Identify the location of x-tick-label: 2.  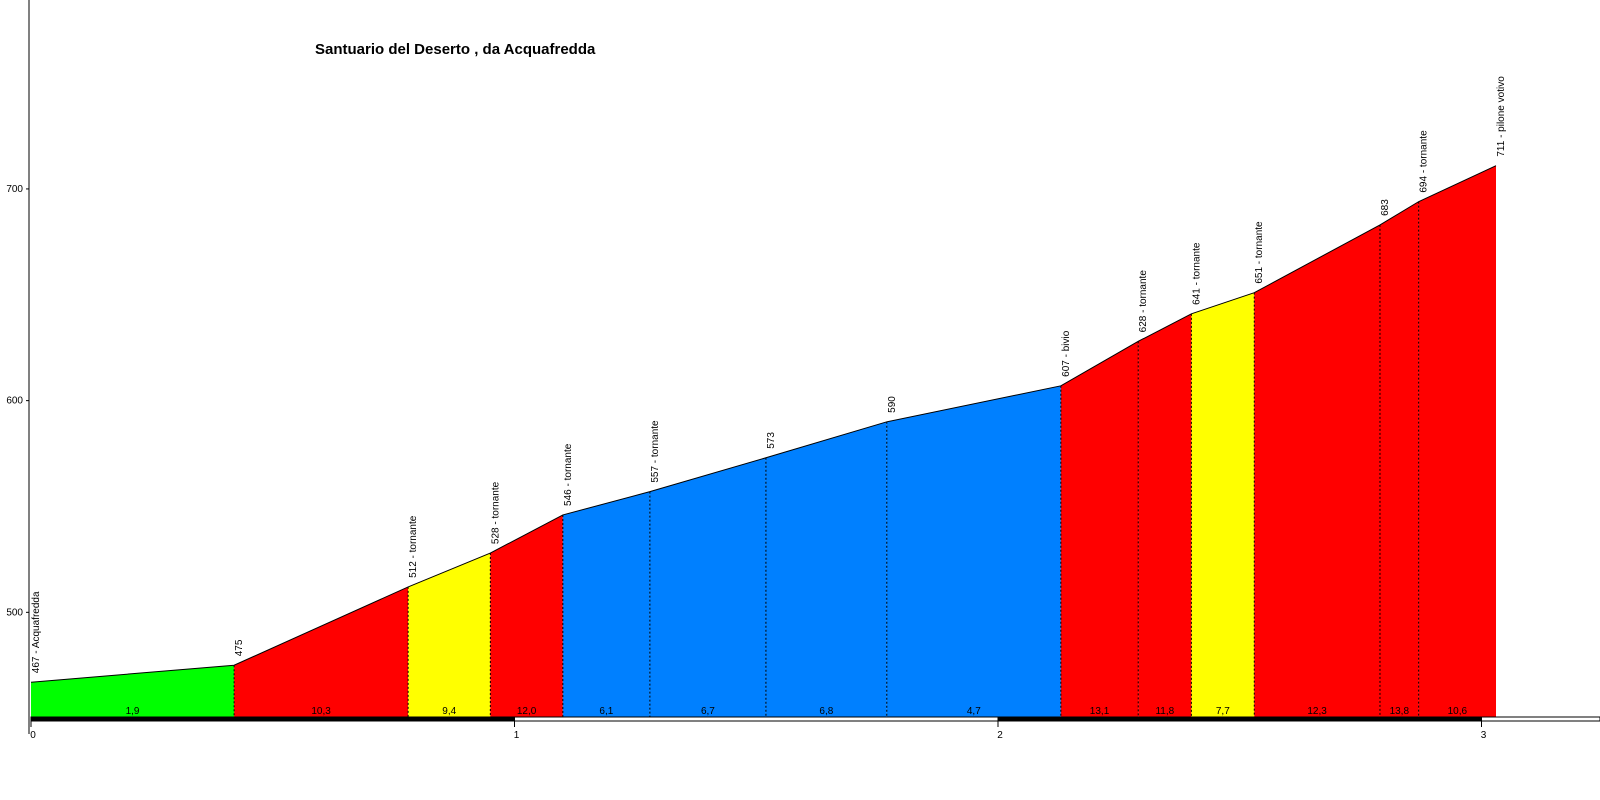
(1000, 735).